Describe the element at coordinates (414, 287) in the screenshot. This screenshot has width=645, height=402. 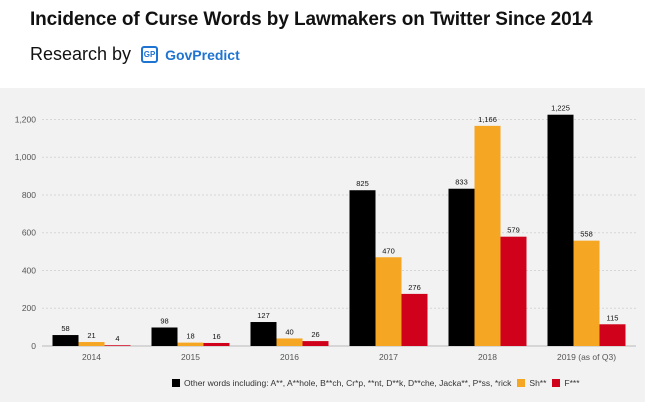
I see `data-label: 276` at that location.